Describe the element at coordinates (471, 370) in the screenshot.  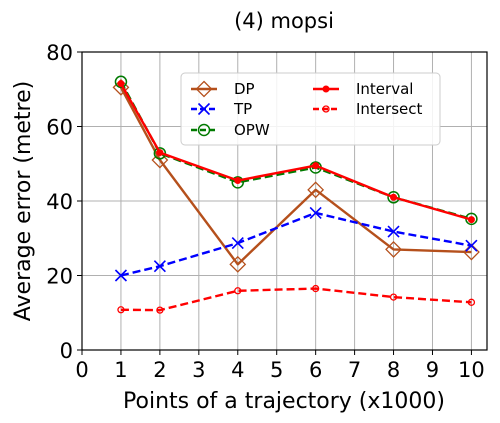
I see `x-tick-label: 10` at that location.